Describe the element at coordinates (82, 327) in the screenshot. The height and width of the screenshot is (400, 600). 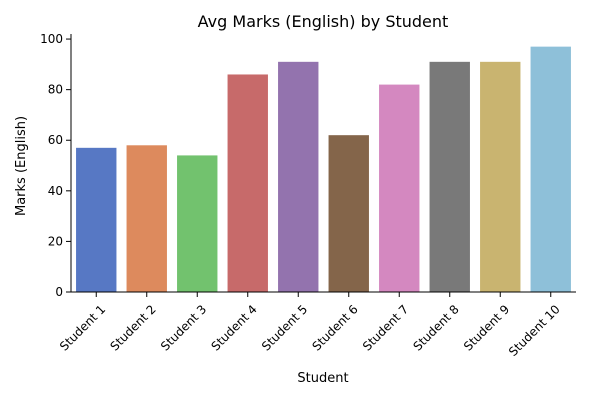
I see `x-tick-label: Student 1` at that location.